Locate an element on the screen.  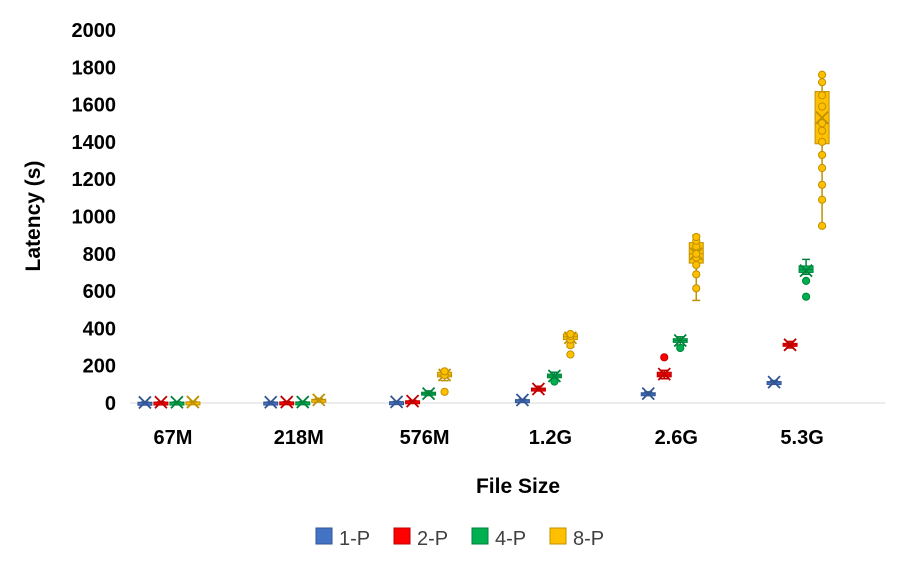
legend-item: 8-P is located at coordinates (576, 538).